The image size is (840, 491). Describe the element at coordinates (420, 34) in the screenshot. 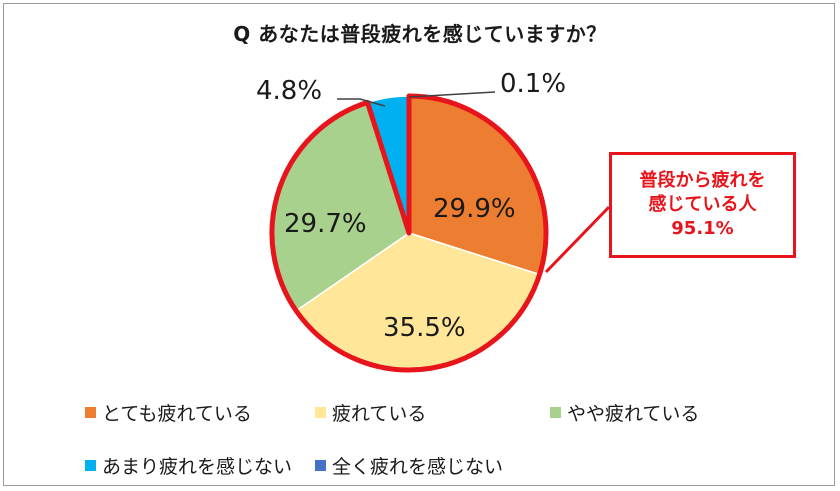

I see `chart-title: Q あなたは普段疲れを感じていますか？` at that location.